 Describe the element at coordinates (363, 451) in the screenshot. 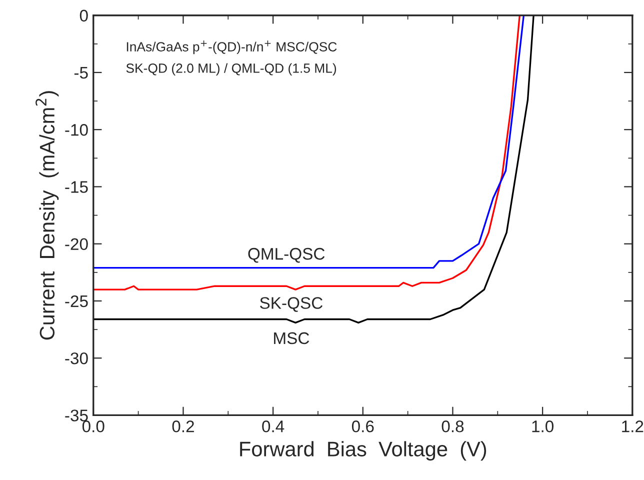

I see `x-axis-title: Forward Bias Voltage (V)` at that location.